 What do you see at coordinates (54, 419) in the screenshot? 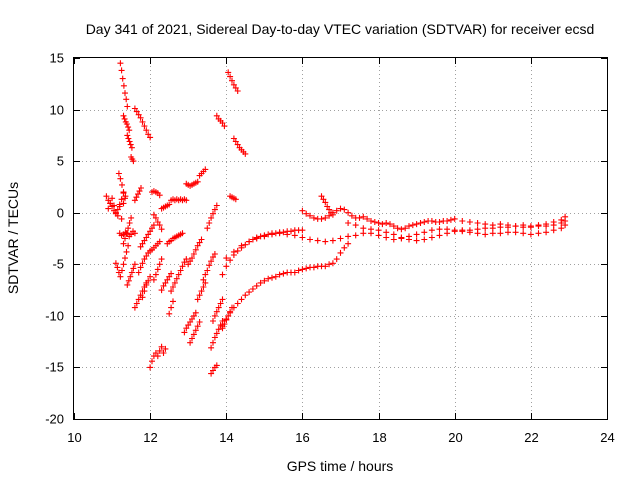
I see `y-tick-label: -20` at bounding box center [54, 419].